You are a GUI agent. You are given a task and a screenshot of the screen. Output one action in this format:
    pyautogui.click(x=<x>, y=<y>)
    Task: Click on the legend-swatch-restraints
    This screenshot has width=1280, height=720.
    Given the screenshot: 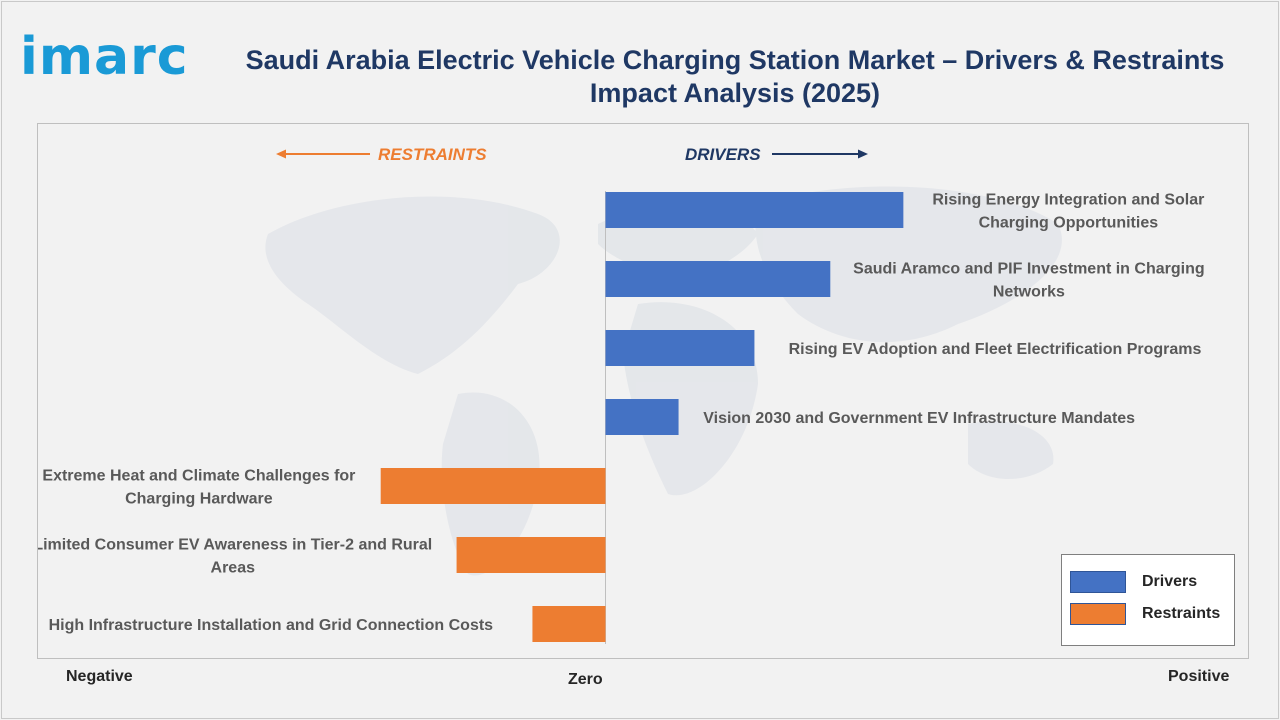 What is the action you would take?
    pyautogui.click(x=1098, y=614)
    